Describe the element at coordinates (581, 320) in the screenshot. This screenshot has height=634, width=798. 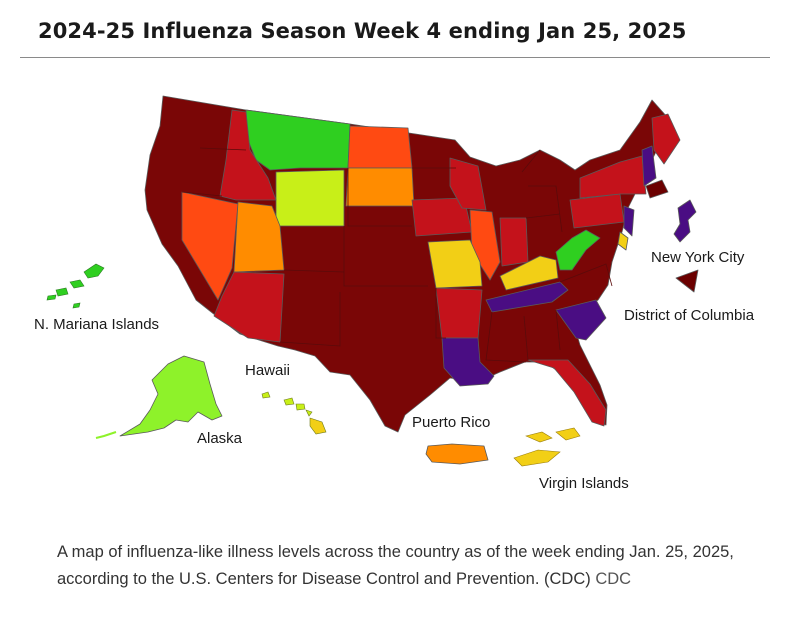
I see `state-south-carolina` at that location.